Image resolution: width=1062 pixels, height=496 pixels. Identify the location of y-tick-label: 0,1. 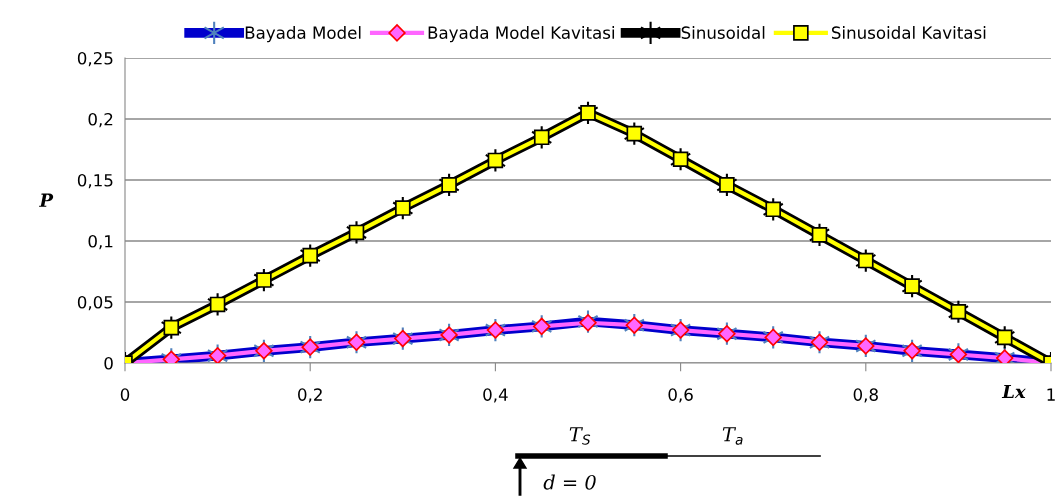
(100, 242).